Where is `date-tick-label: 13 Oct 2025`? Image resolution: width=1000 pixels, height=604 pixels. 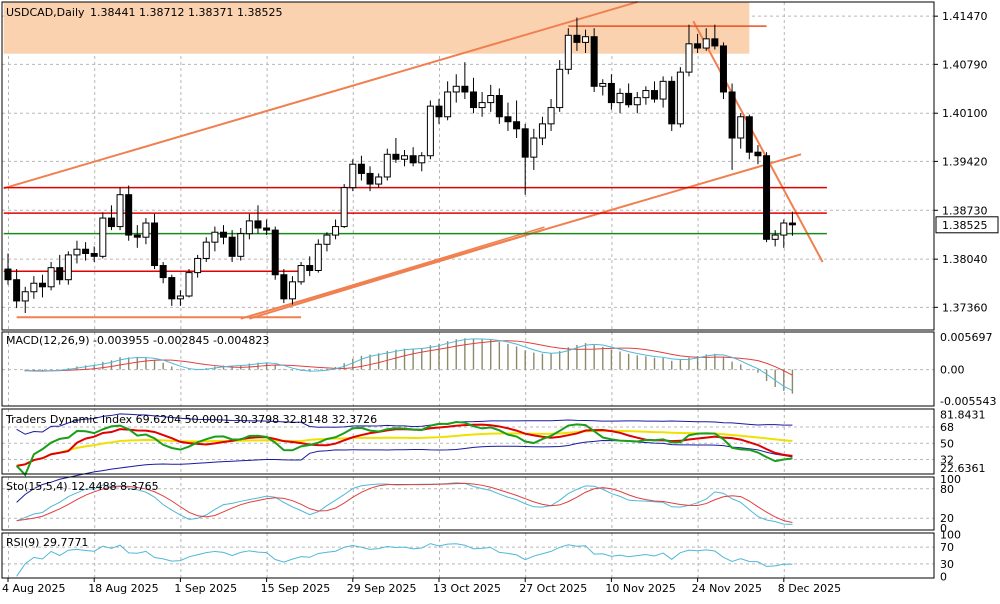
date-tick-label: 13 Oct 2025 is located at coordinates (467, 588).